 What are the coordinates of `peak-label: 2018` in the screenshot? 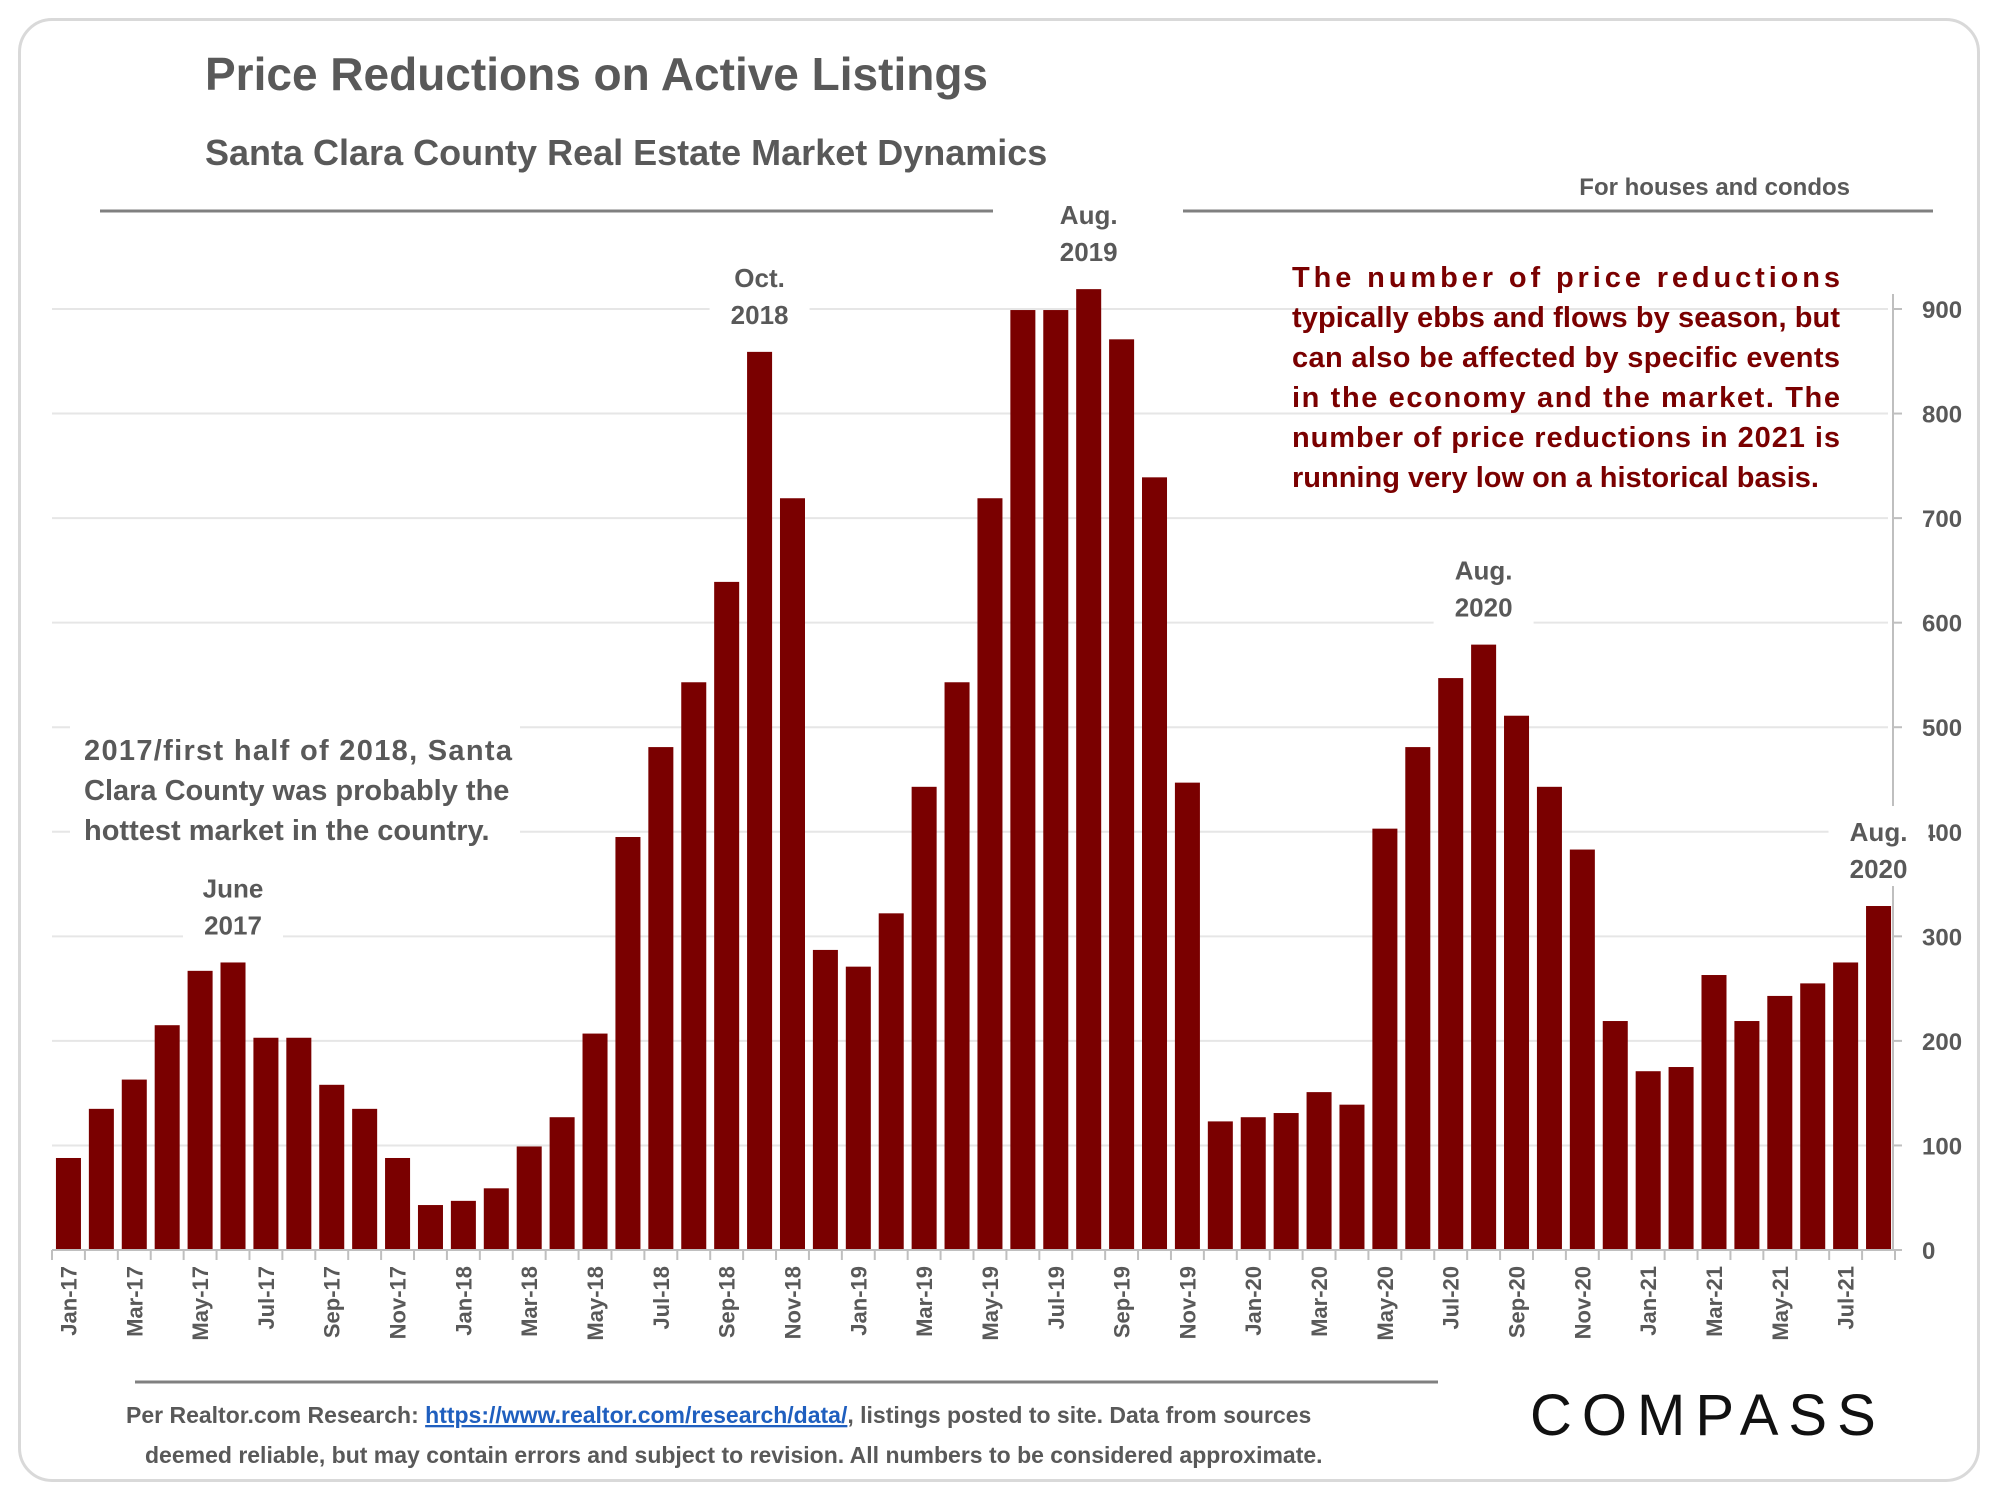 It's located at (760, 315).